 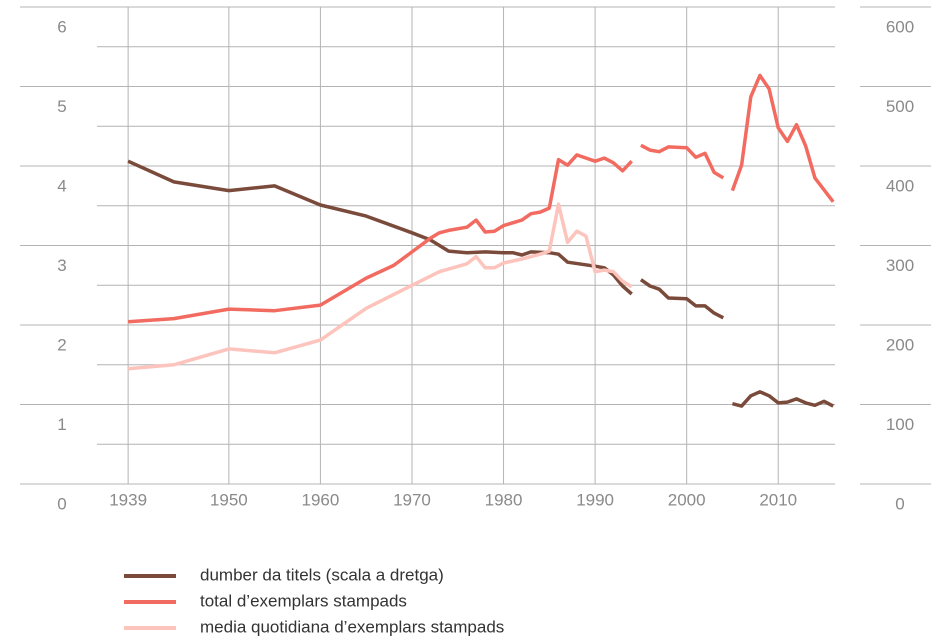 What do you see at coordinates (61, 26) in the screenshot?
I see `y-tick-label: 6` at bounding box center [61, 26].